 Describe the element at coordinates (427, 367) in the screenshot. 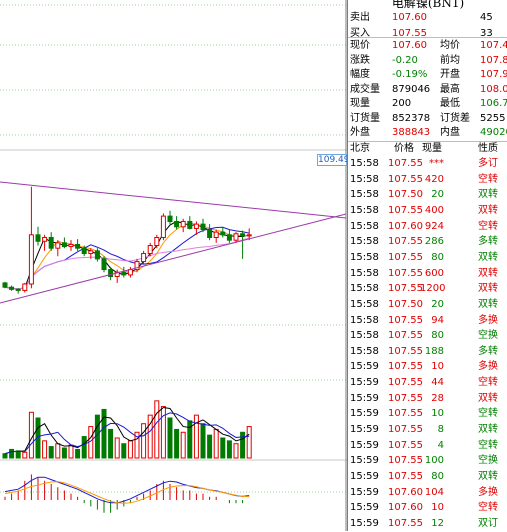

I see `tick-row: 15:59 107.55 10 多换` at that location.